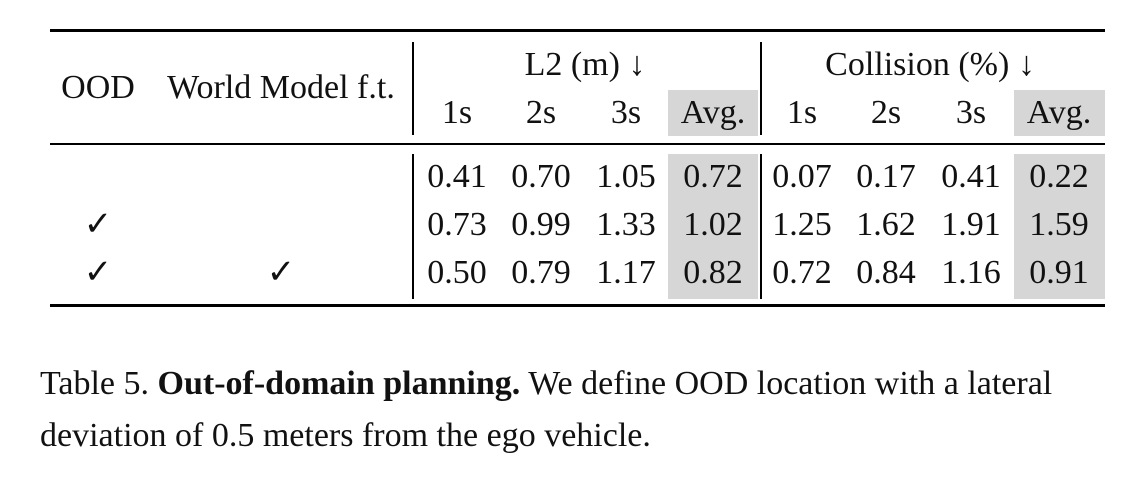  Describe the element at coordinates (930, 64) in the screenshot. I see `header-collision-group: Collision (%) ↓` at that location.